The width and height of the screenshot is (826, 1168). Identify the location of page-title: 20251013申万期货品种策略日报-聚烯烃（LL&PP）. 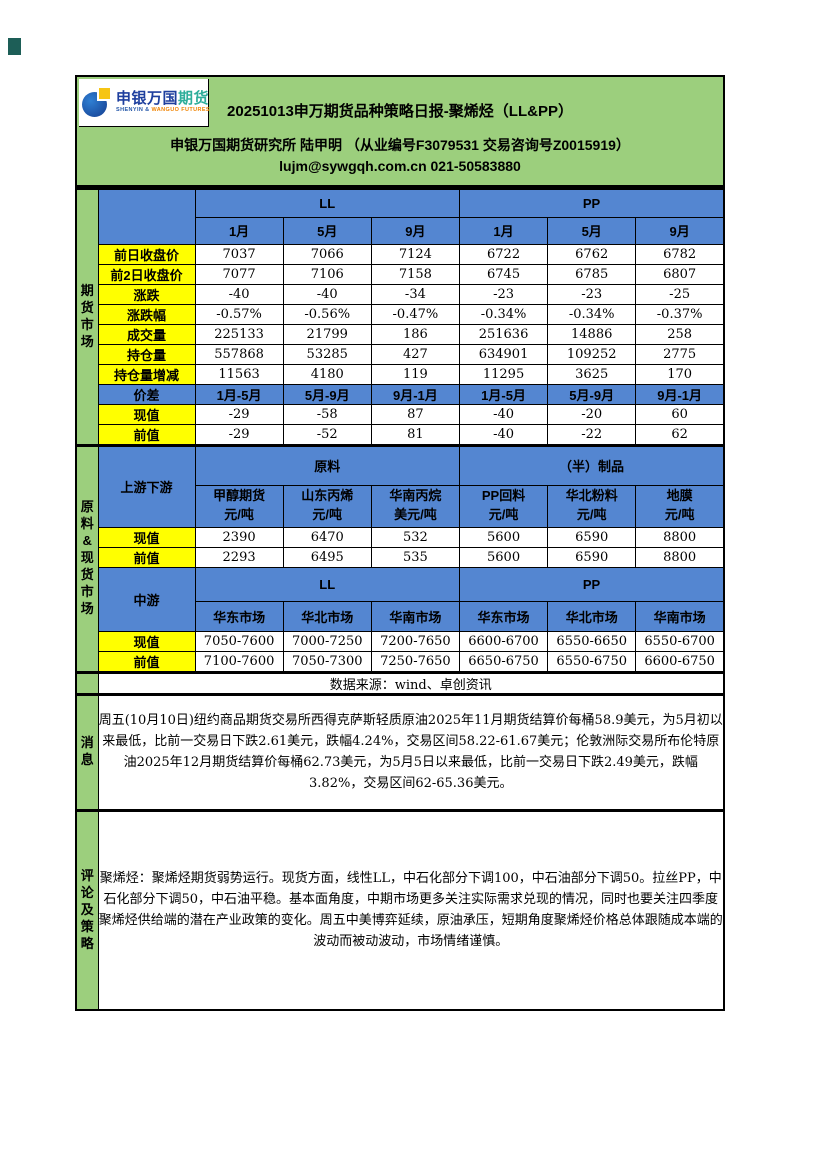
(400, 111).